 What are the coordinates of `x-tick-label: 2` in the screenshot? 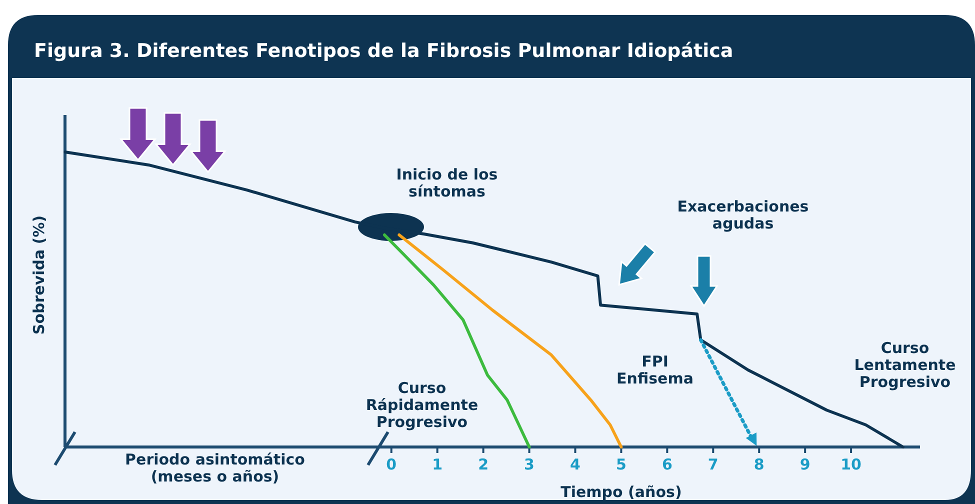 It's located at (483, 465).